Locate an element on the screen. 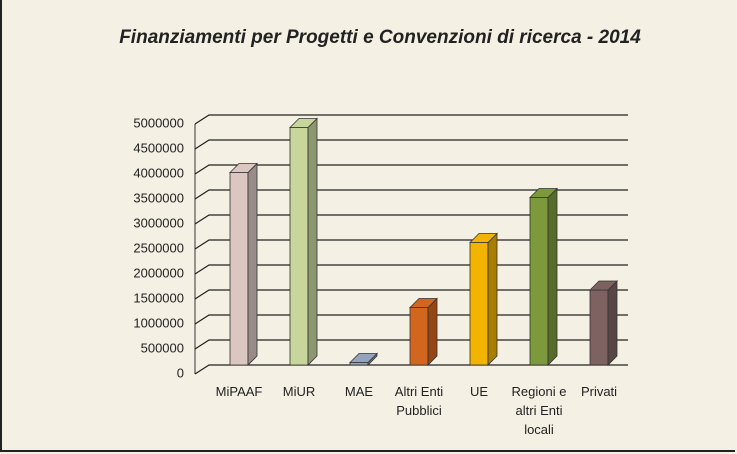  x-tick-label: Altri Enti Pubblici is located at coordinates (419, 401).